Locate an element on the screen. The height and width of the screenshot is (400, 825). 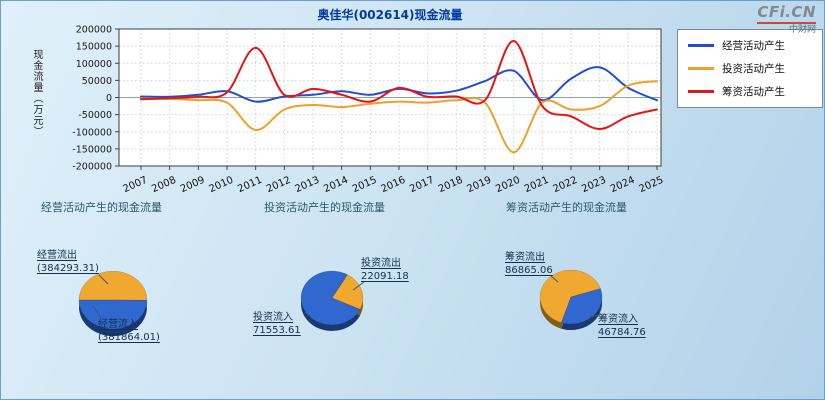
pie-label-name: 经营流出 is located at coordinates (57, 255).